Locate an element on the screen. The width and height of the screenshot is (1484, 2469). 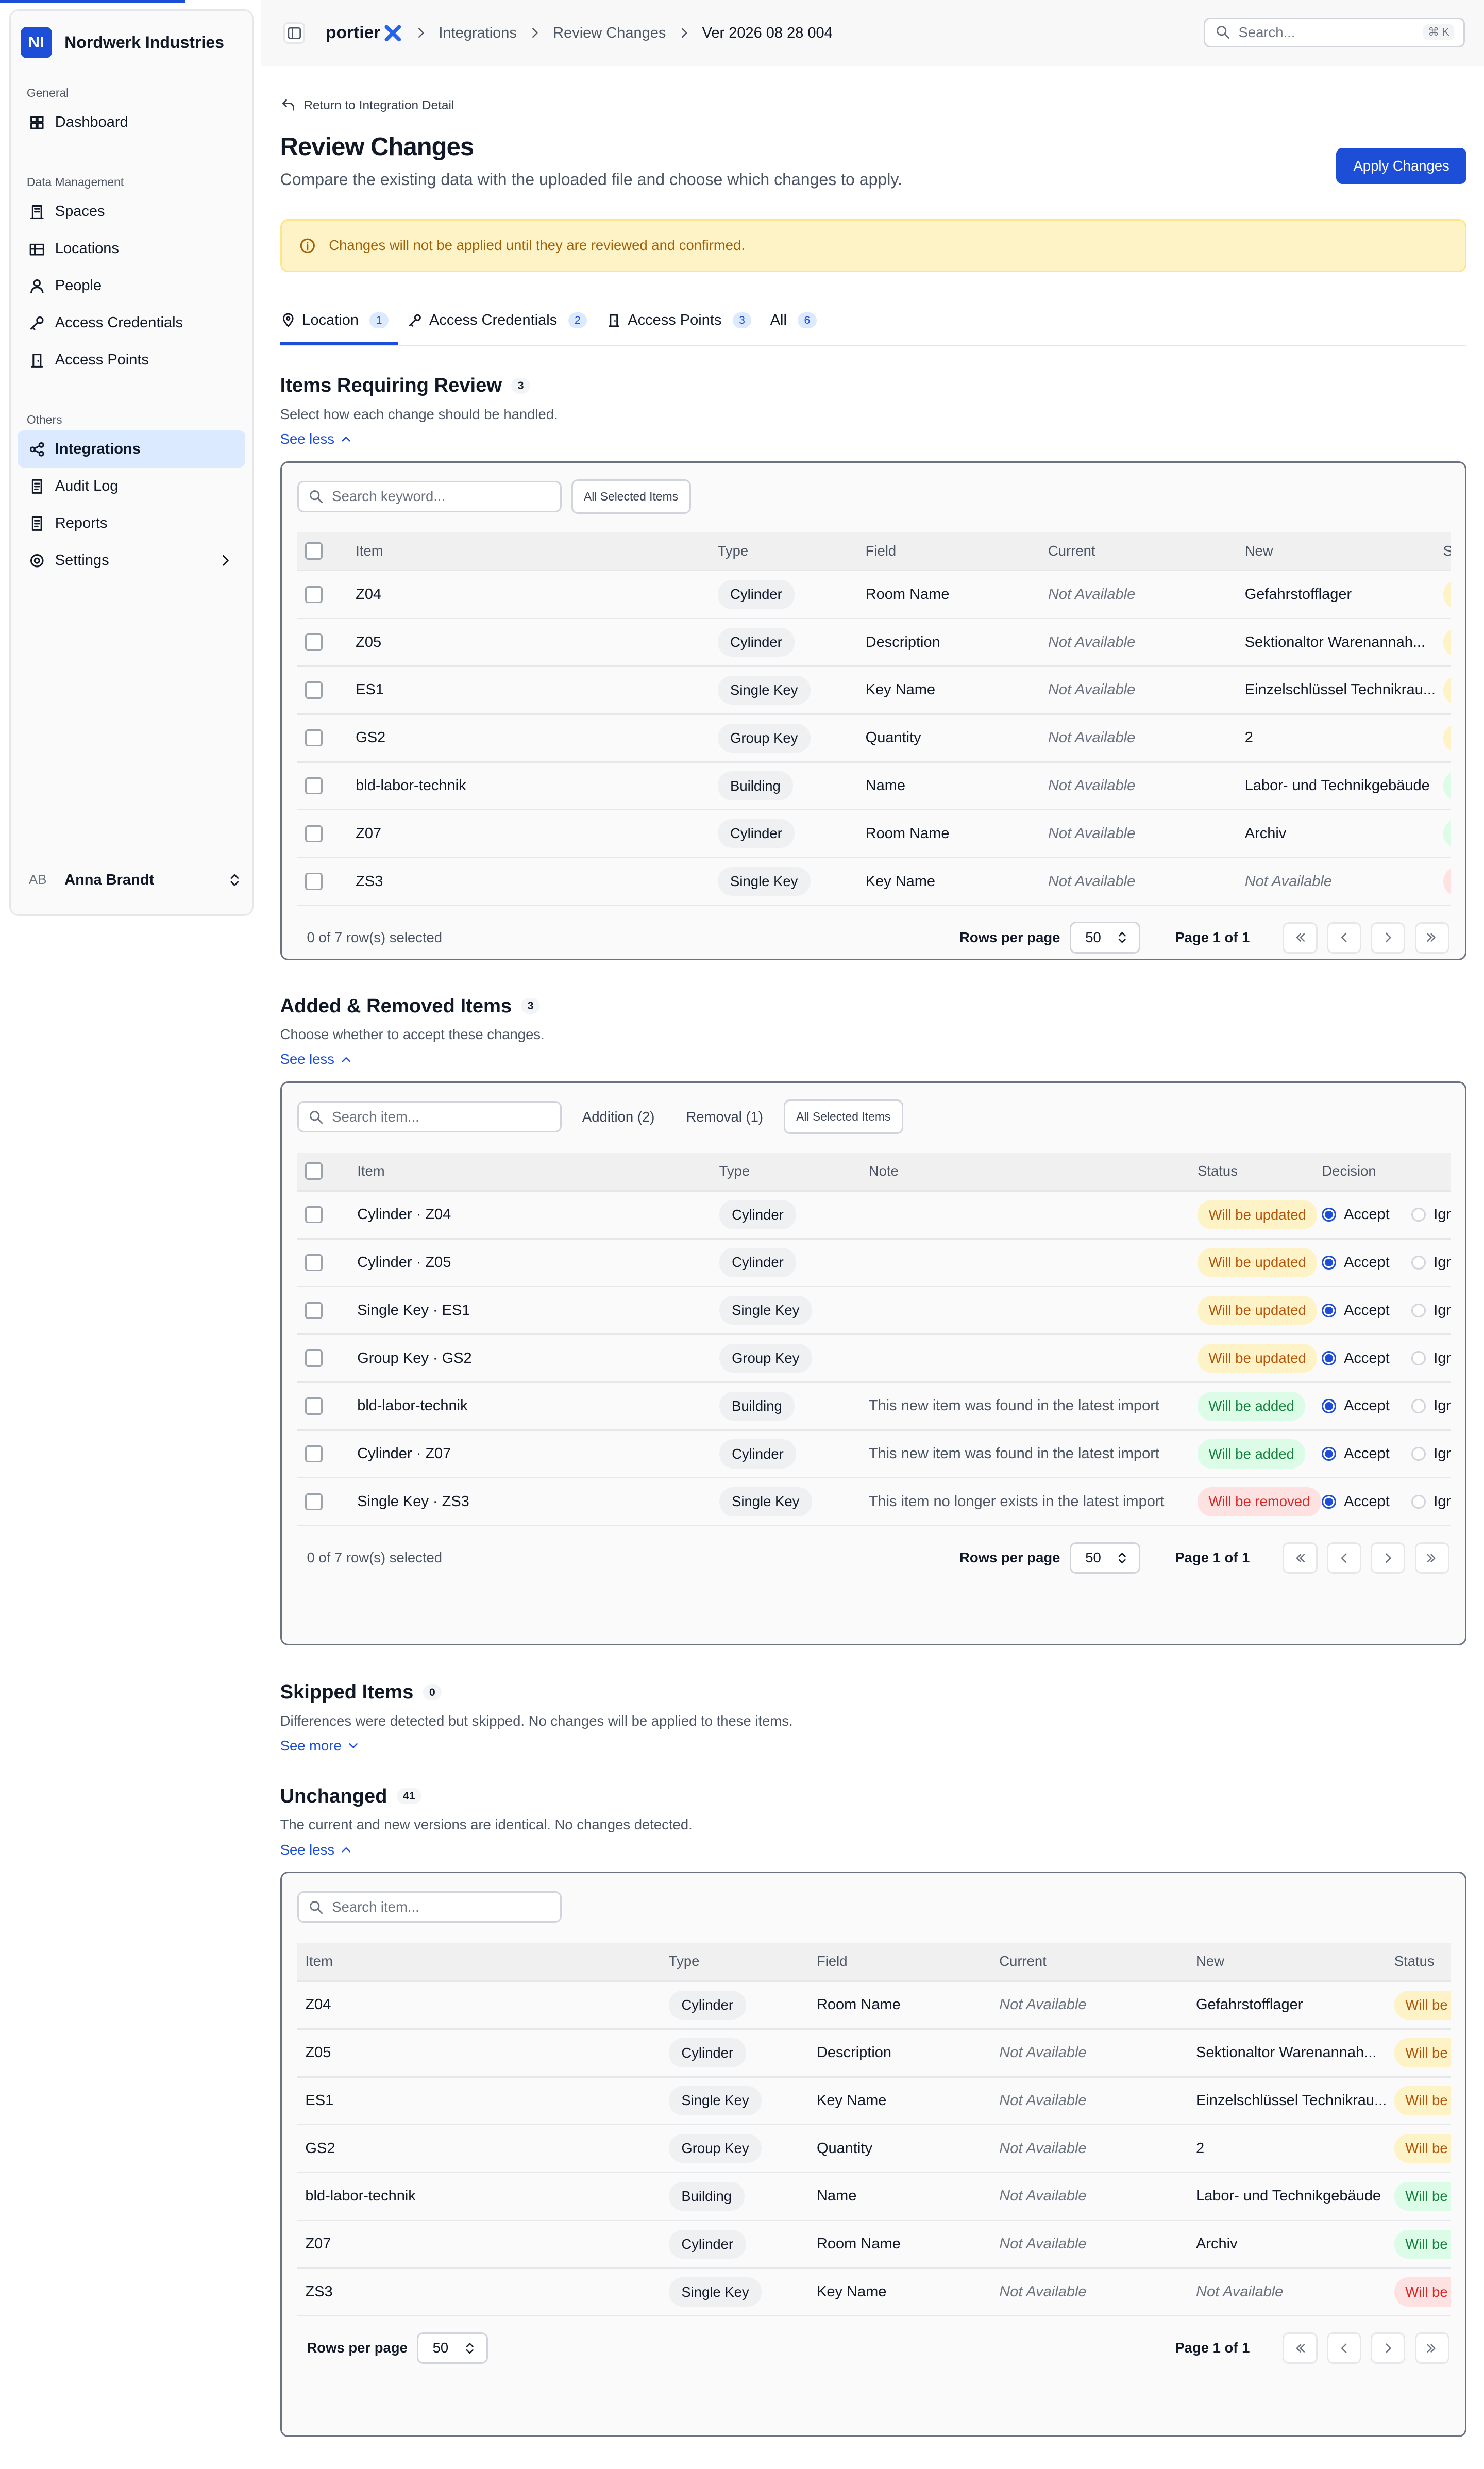
org: NI Nordwerk Industries is located at coordinates (136, 42).